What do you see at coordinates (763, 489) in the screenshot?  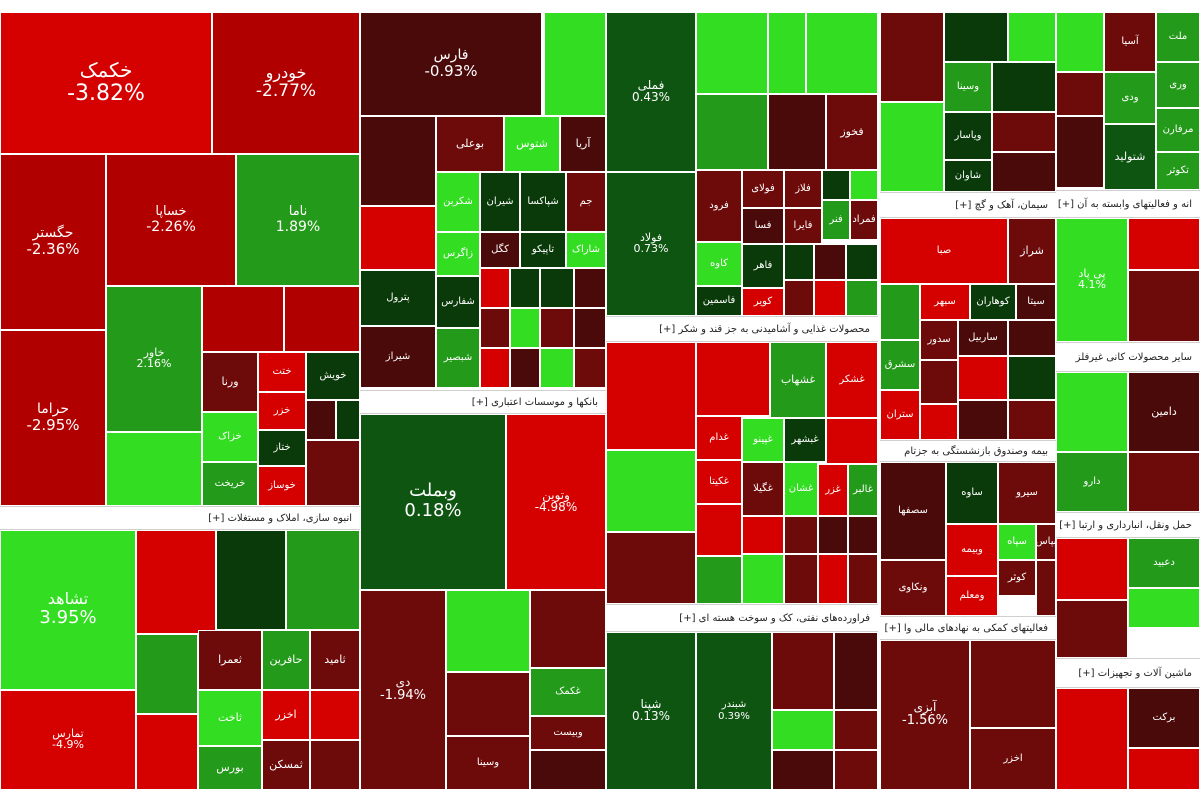 I see `treemap-tile: غگیلا` at bounding box center [763, 489].